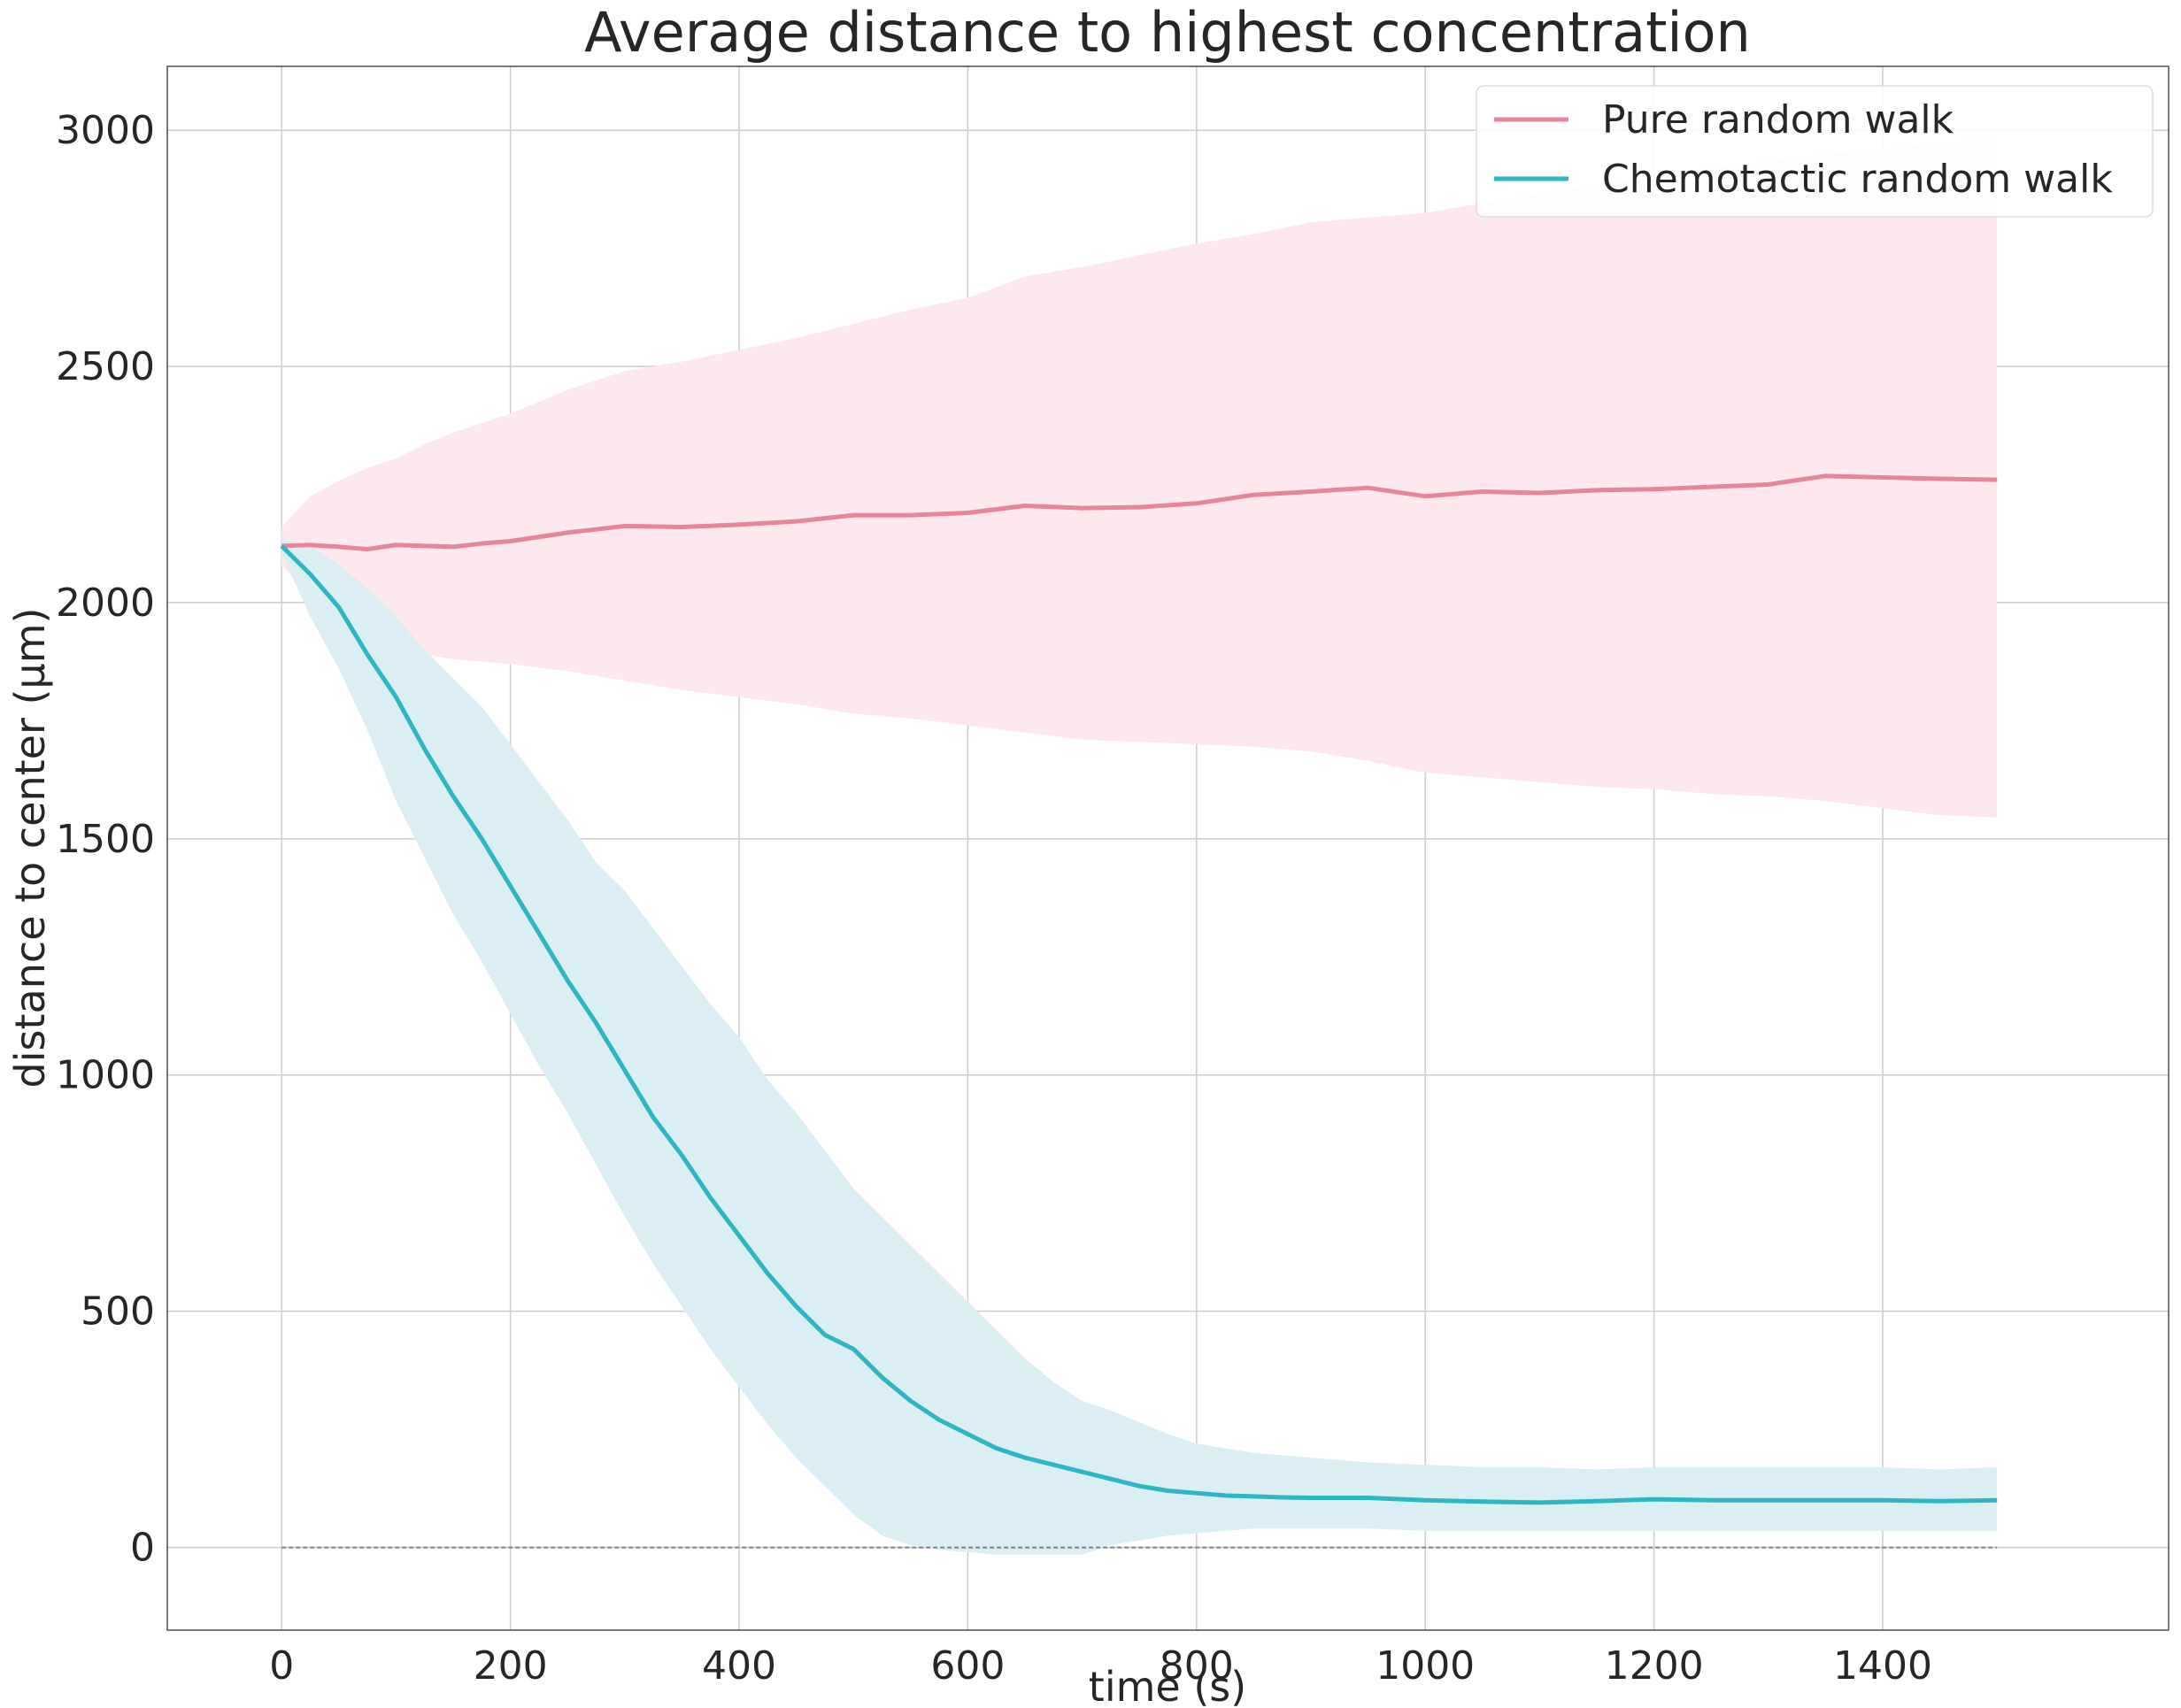 The image size is (2181, 1708). I want to click on y-tick-label: 2000, so click(105, 603).